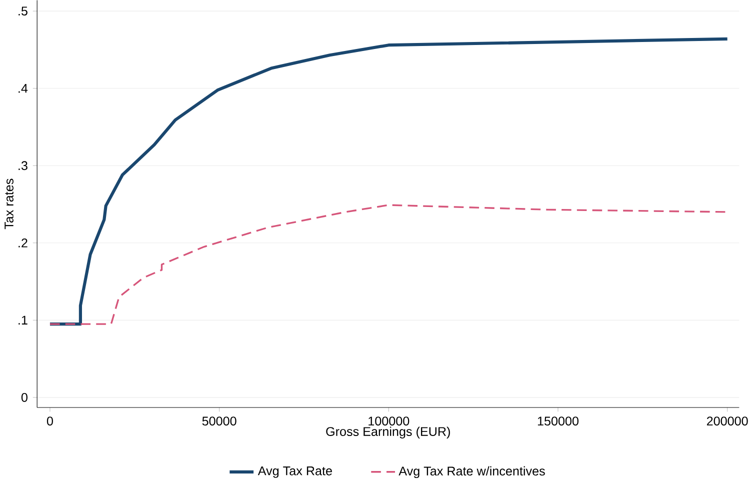 The width and height of the screenshot is (753, 483). I want to click on y-tick-label: .1, so click(23, 320).